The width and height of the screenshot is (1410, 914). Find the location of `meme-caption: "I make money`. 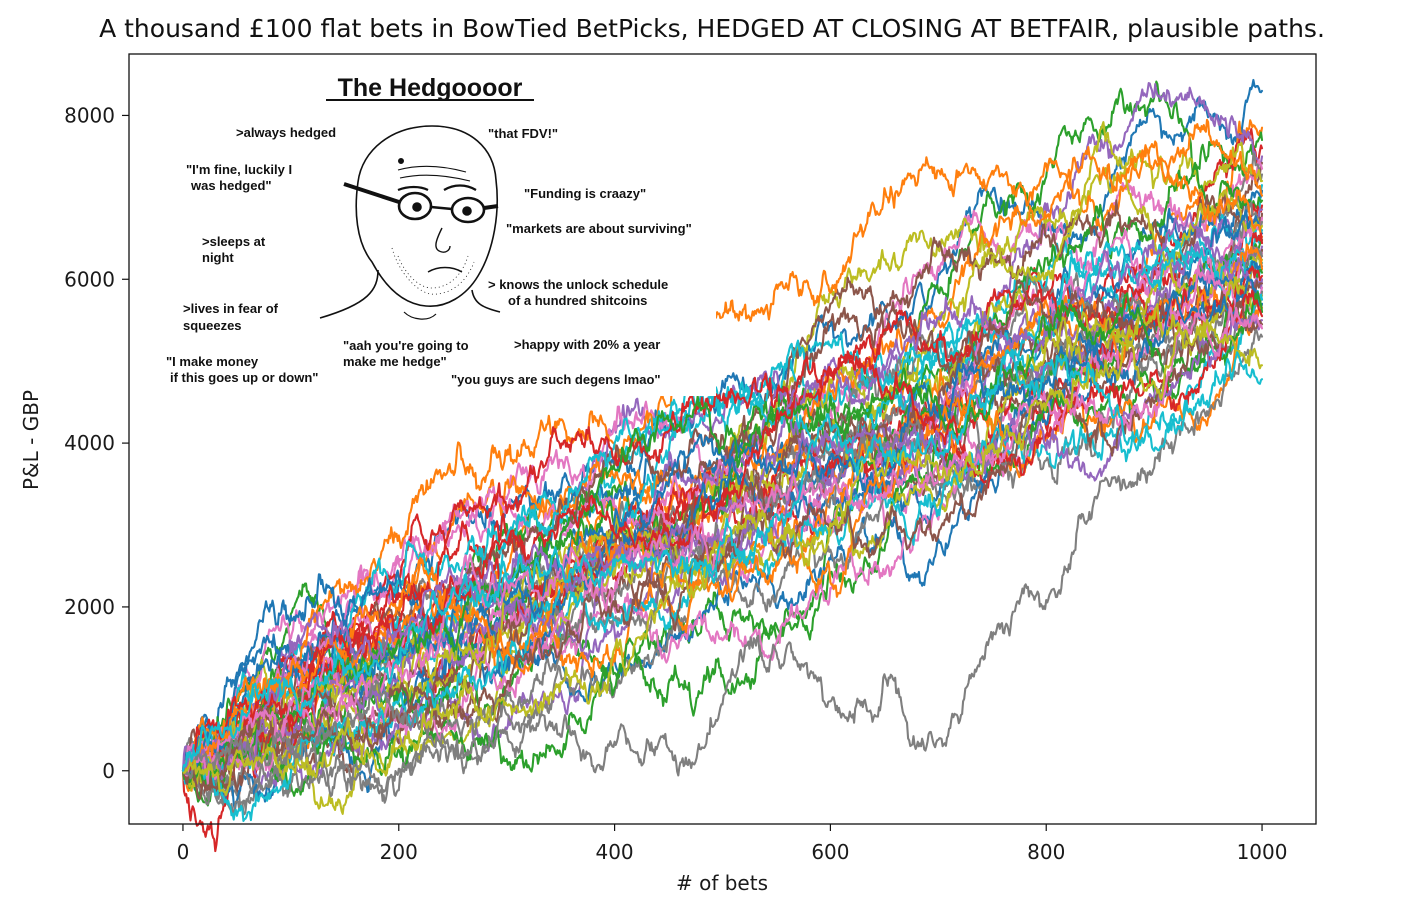

meme-caption: "I make money is located at coordinates (212, 361).